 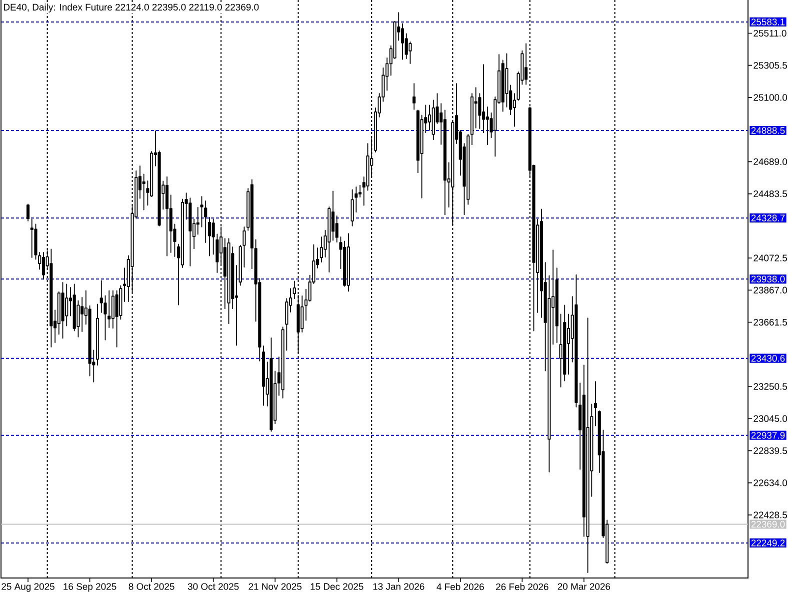 What do you see at coordinates (337, 586) in the screenshot?
I see `x-tick-label: 15 Dec 2025` at bounding box center [337, 586].